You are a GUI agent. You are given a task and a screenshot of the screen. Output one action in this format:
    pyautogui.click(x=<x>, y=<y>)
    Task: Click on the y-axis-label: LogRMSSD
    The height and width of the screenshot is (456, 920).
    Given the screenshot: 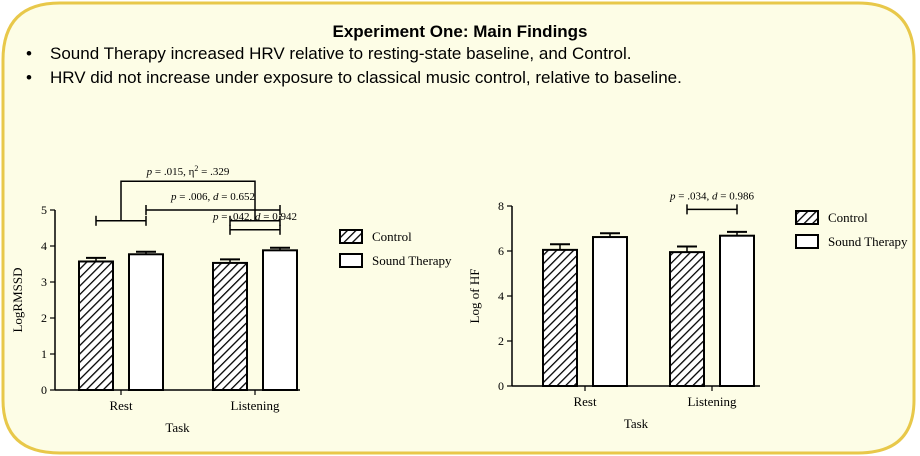 What is the action you would take?
    pyautogui.click(x=17, y=299)
    